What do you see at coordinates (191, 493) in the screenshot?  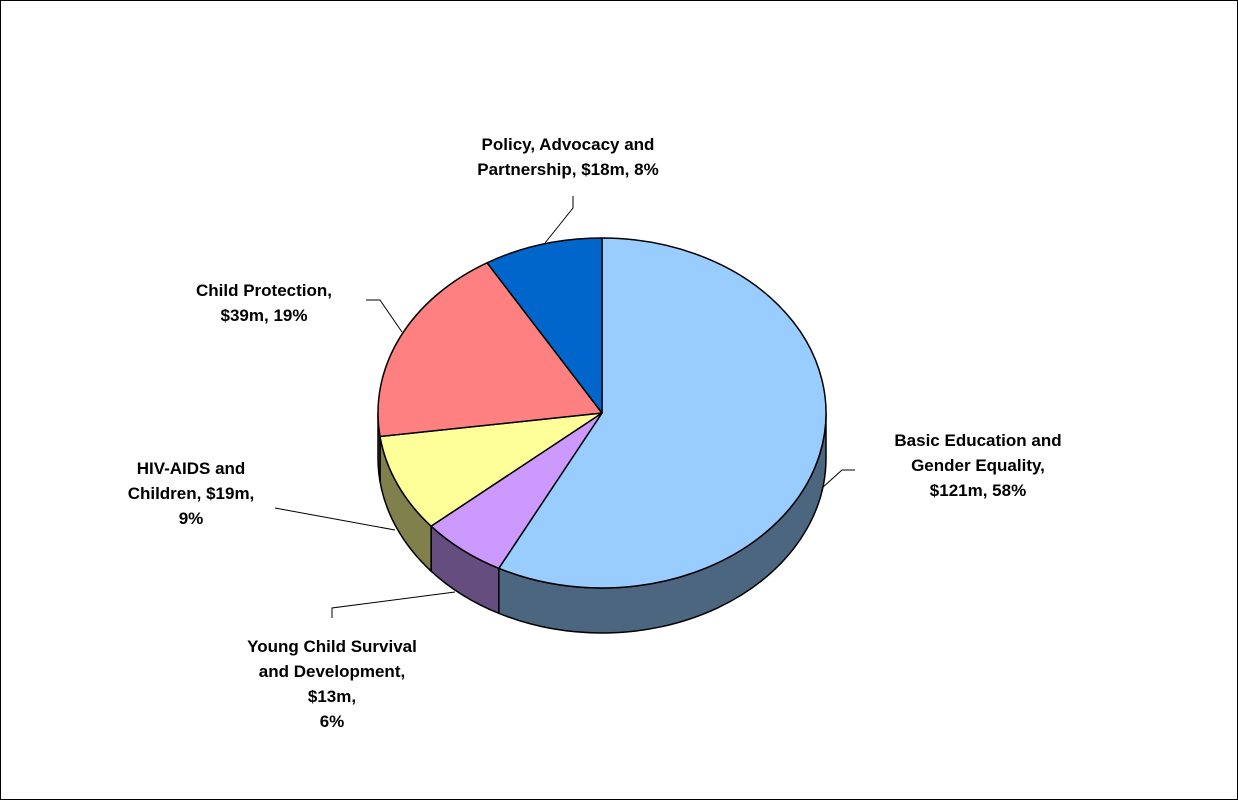 I see `data-label-2: HIV-AIDS and Children, $19m, 9%` at bounding box center [191, 493].